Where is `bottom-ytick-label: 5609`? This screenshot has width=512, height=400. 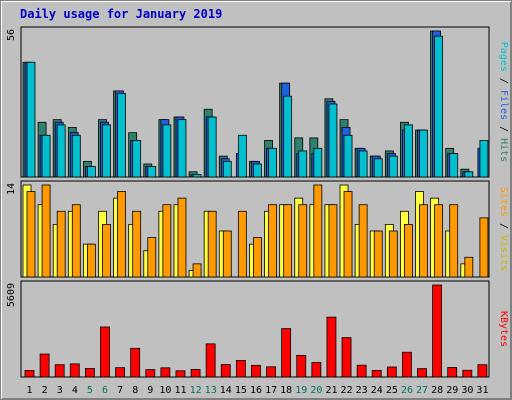 bottom-ytick-label: 5609 is located at coordinates (11, 295).